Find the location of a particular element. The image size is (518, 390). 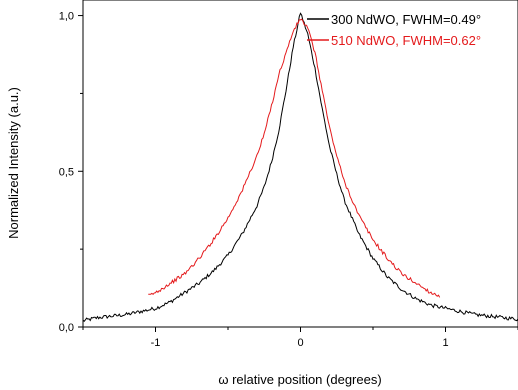

x-tick-label: 0 is located at coordinates (300, 343).